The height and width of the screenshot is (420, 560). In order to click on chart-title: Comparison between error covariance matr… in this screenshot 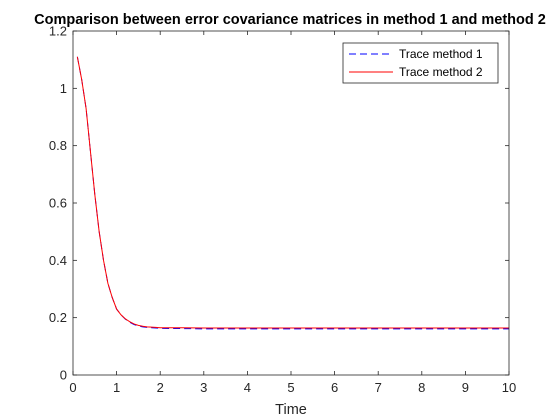, I will do `click(290, 20)`.